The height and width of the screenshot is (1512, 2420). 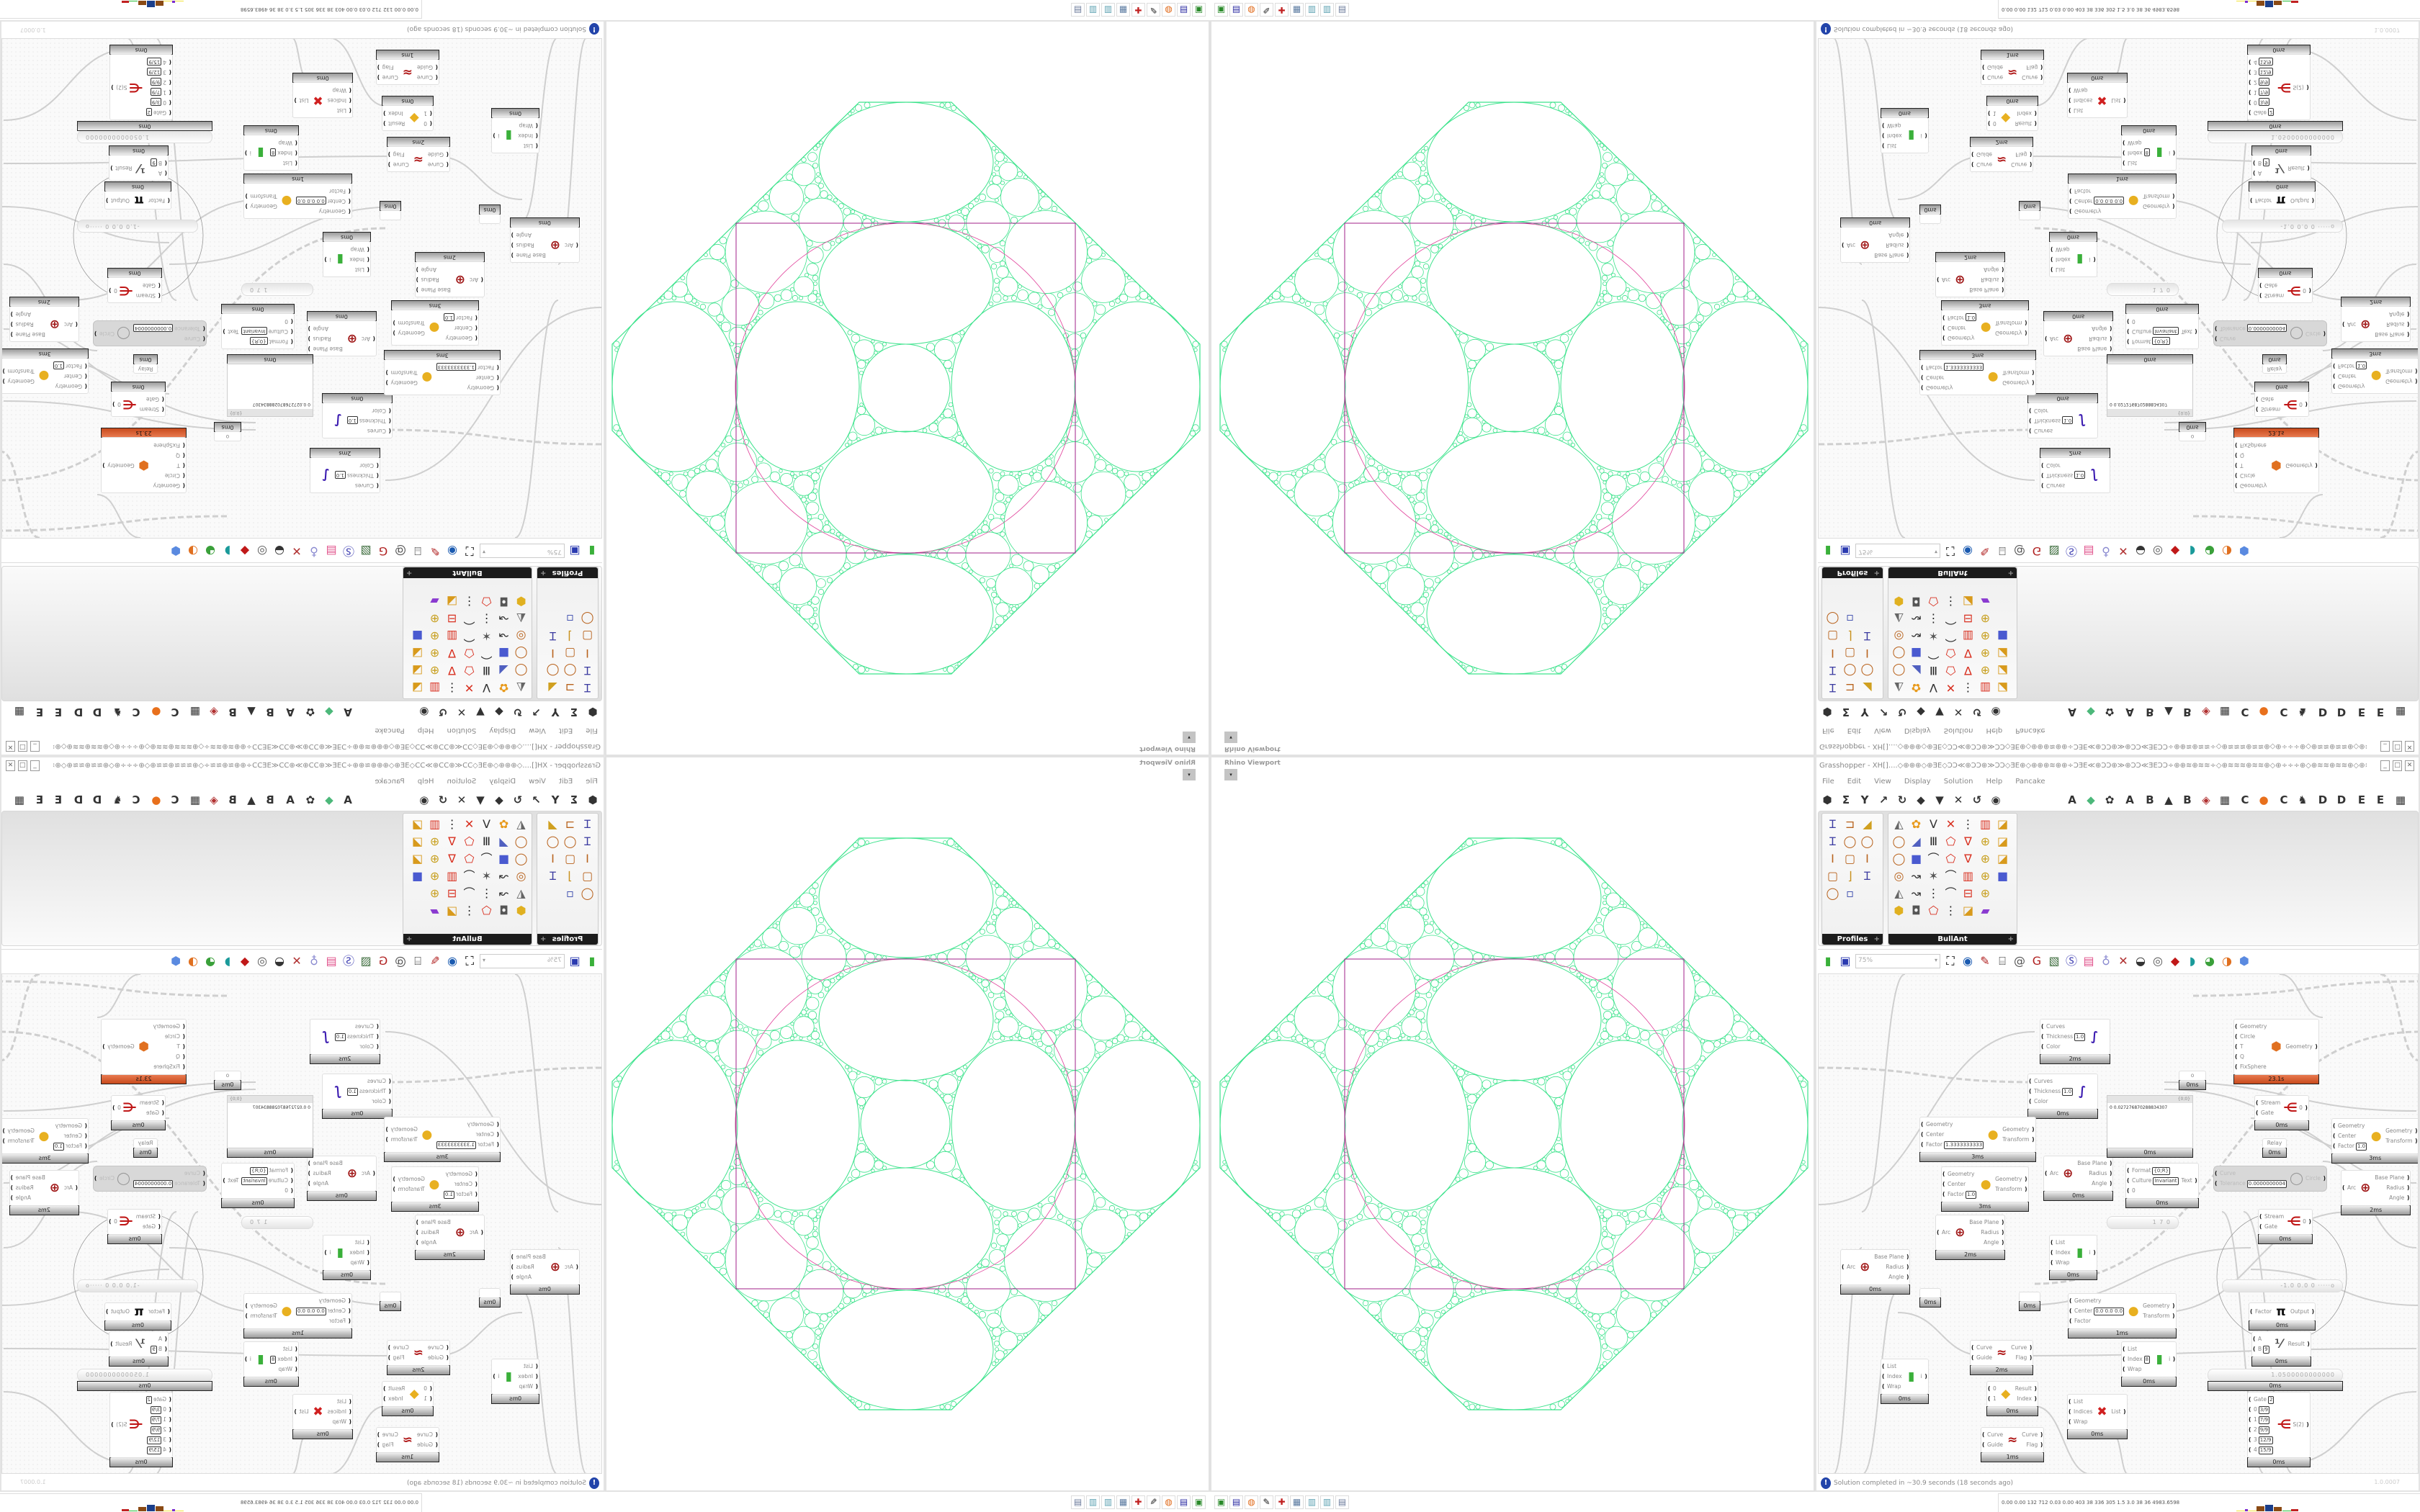 I want to click on division-component: AB9⅟Result0ms, so click(x=2281, y=163).